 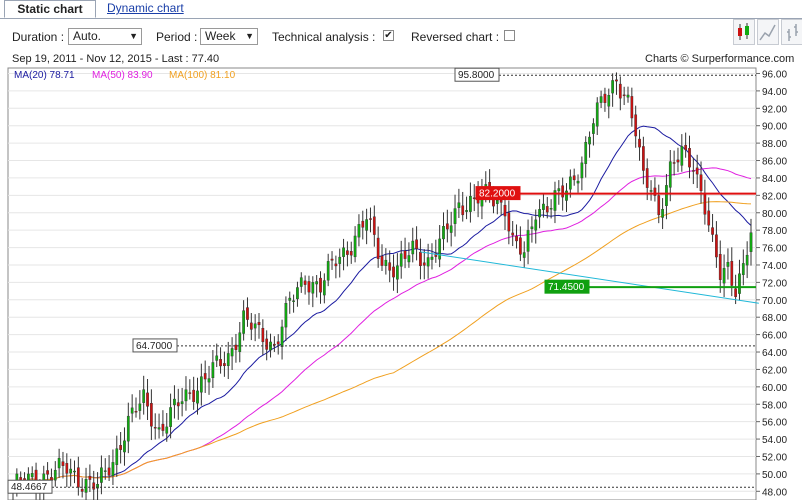 I want to click on bar-chart-icon, so click(x=792, y=32).